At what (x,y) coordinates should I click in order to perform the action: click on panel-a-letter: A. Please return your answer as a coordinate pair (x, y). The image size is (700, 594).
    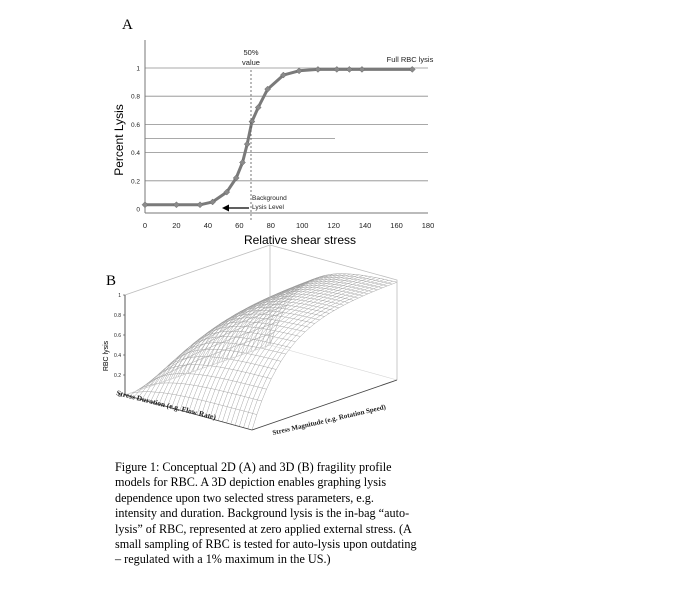
    Looking at the image, I should click on (127, 25).